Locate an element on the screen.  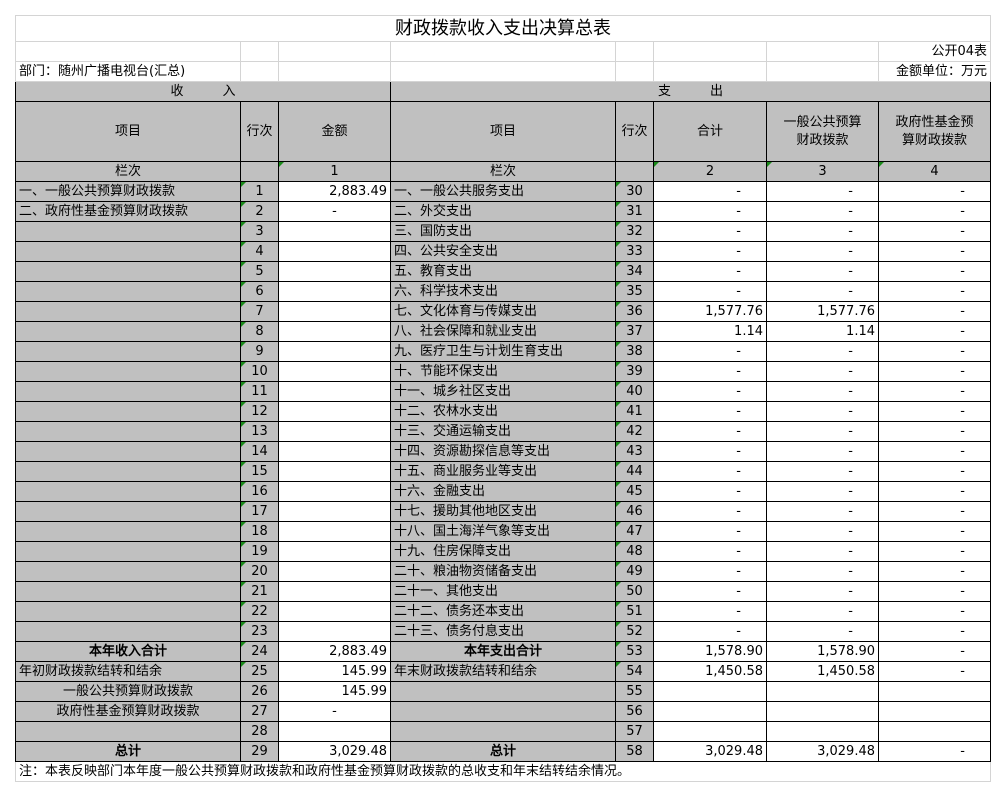
table-row: 19 十九、住房保障支出 48- - - is located at coordinates (503, 551).